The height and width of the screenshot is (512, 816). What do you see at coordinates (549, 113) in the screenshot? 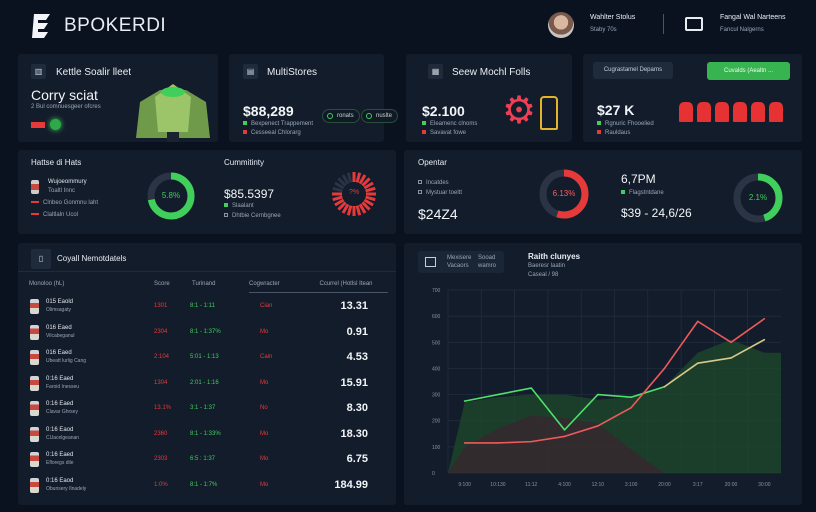
I see `figure-icon` at bounding box center [549, 113].